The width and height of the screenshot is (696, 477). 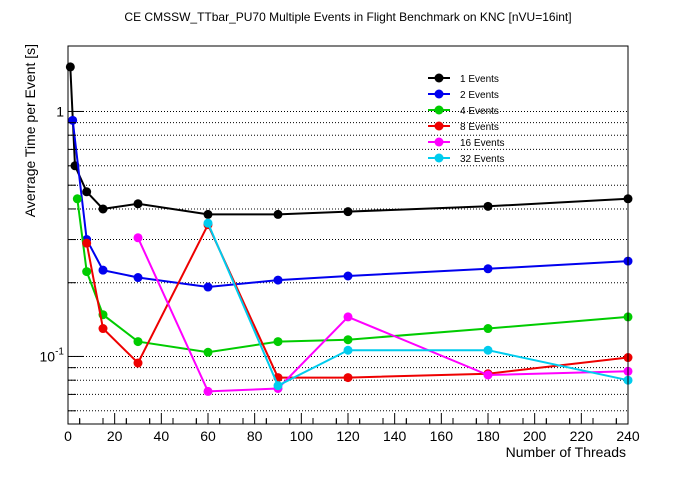 I want to click on x-tick-label: 140, so click(x=395, y=436).